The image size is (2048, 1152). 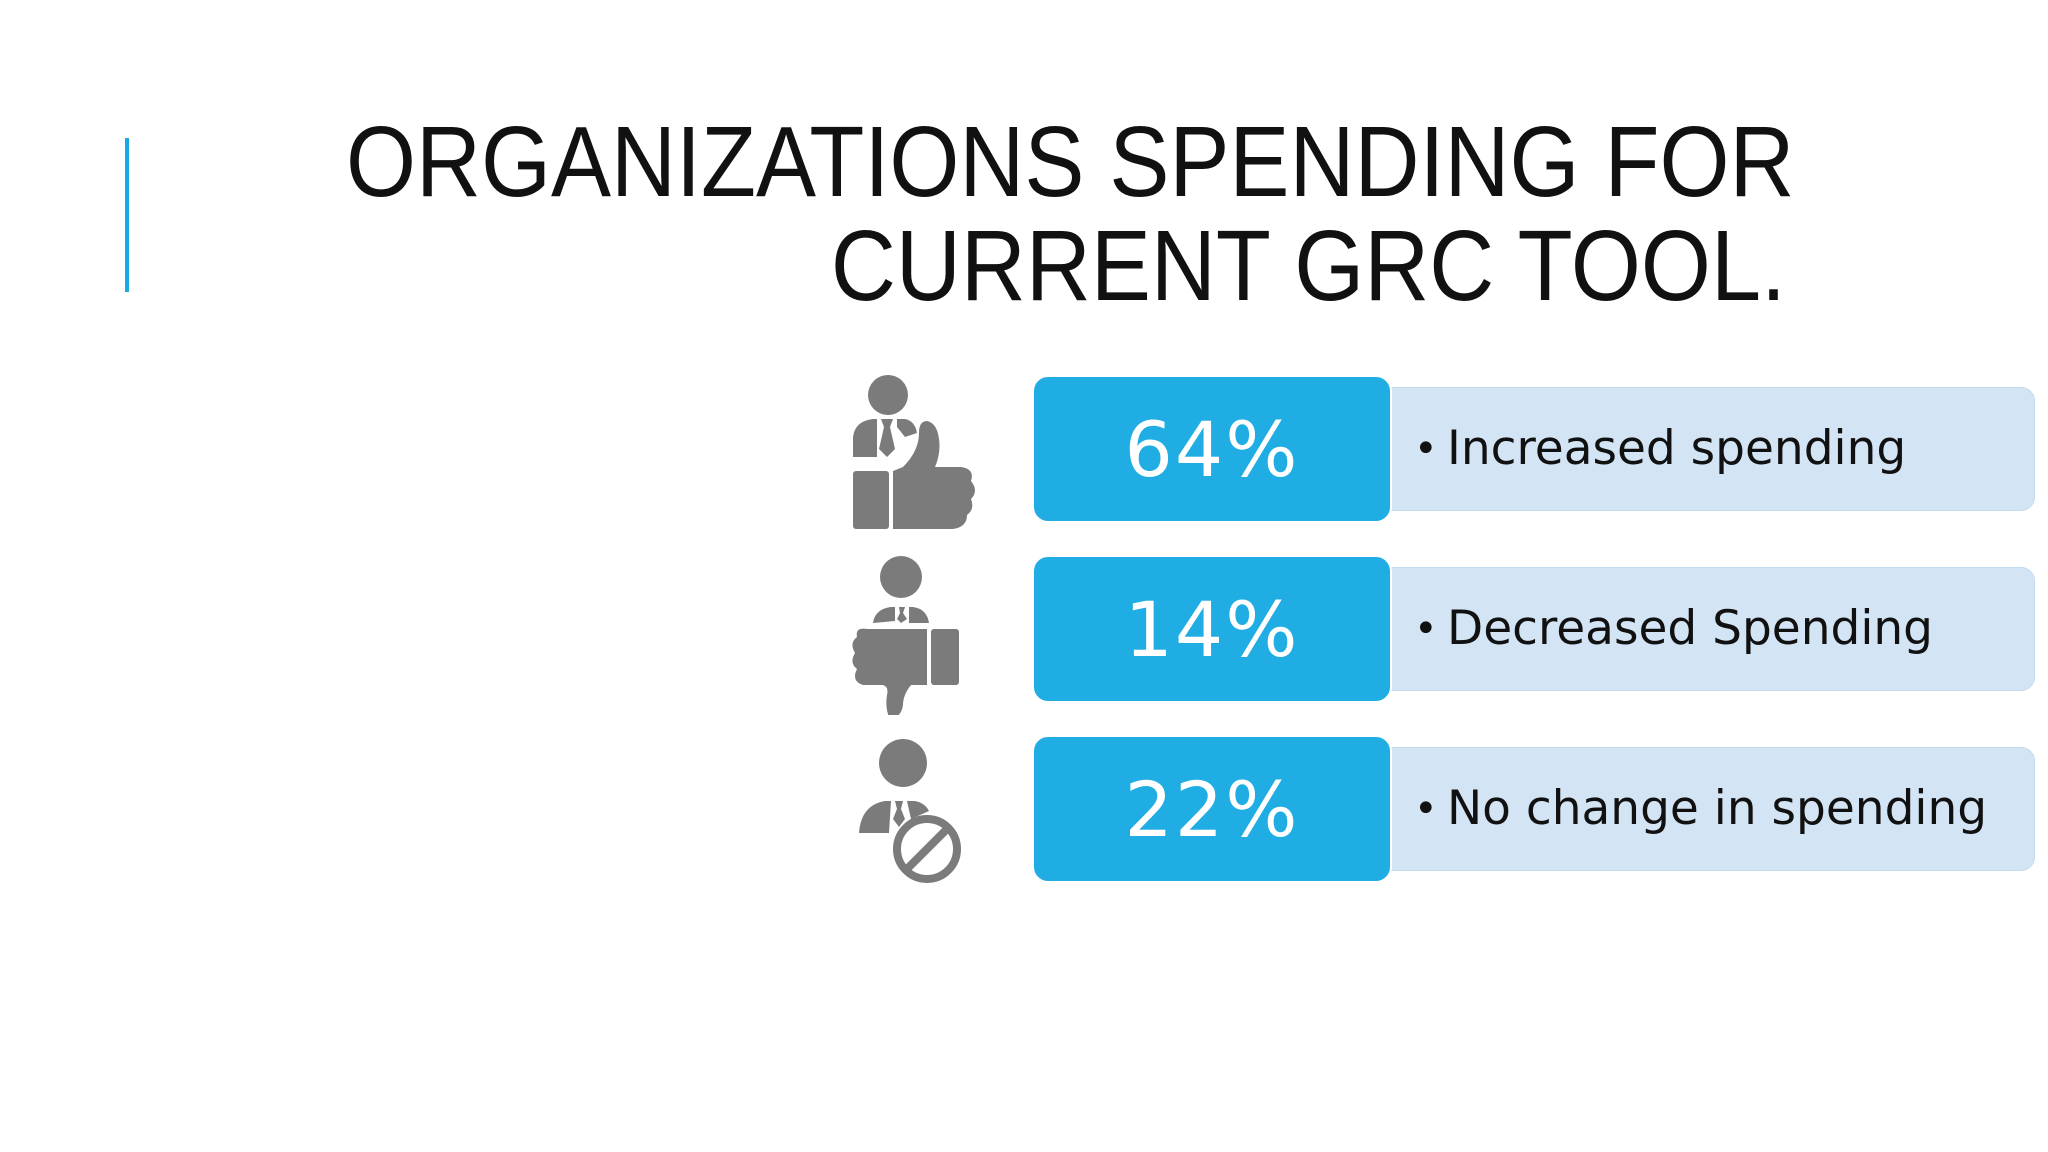 What do you see at coordinates (1676, 449) in the screenshot?
I see `label-increased: Increased spending` at bounding box center [1676, 449].